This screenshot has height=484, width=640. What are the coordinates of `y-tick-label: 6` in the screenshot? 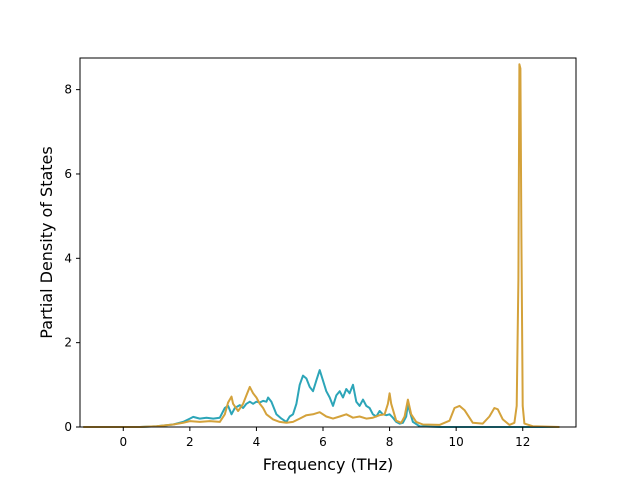 It's located at (68, 174).